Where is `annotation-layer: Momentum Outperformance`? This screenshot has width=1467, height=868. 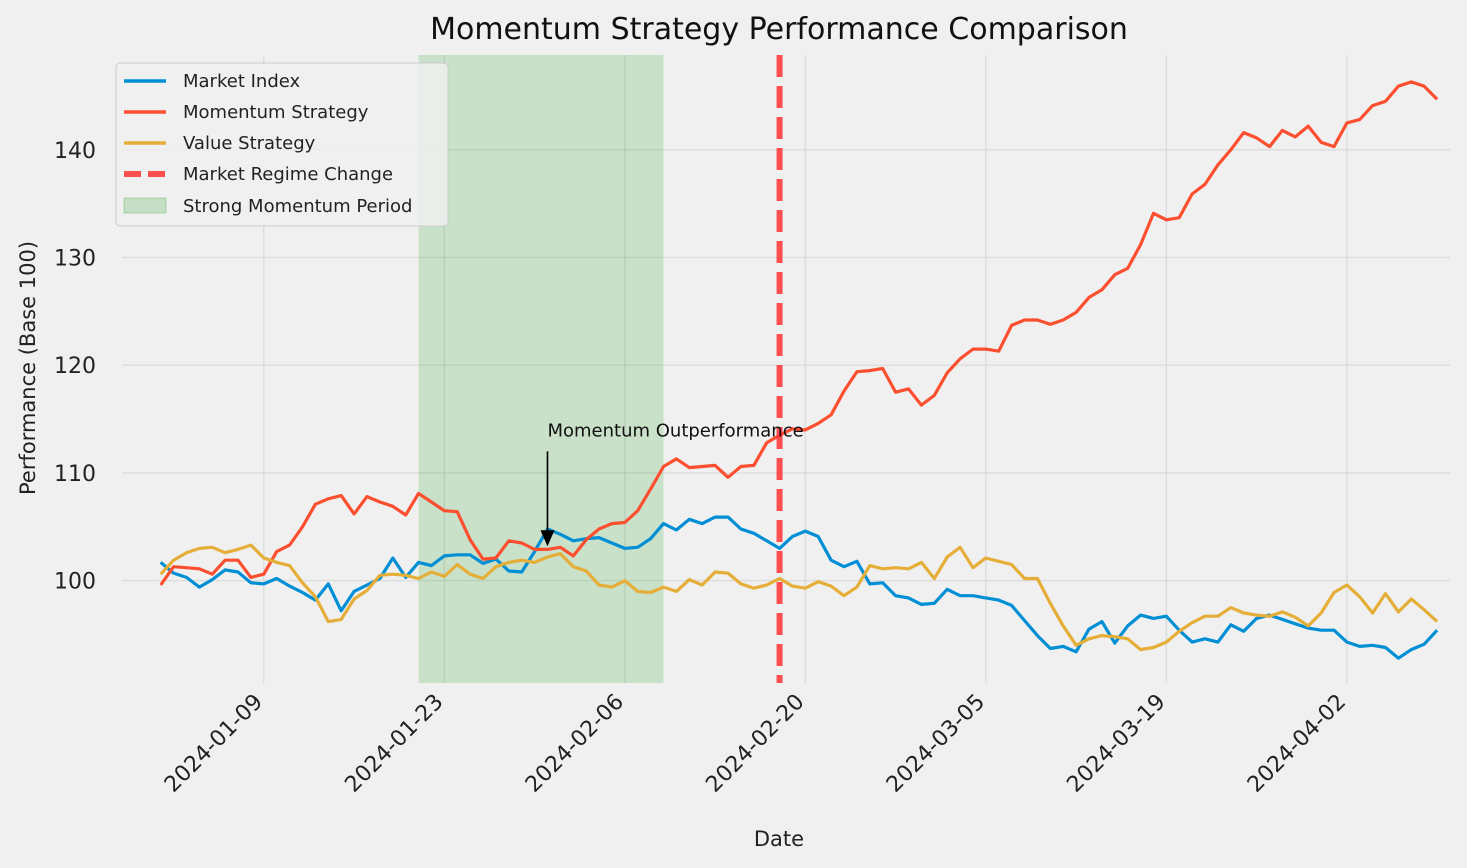 annotation-layer: Momentum Outperformance is located at coordinates (672, 483).